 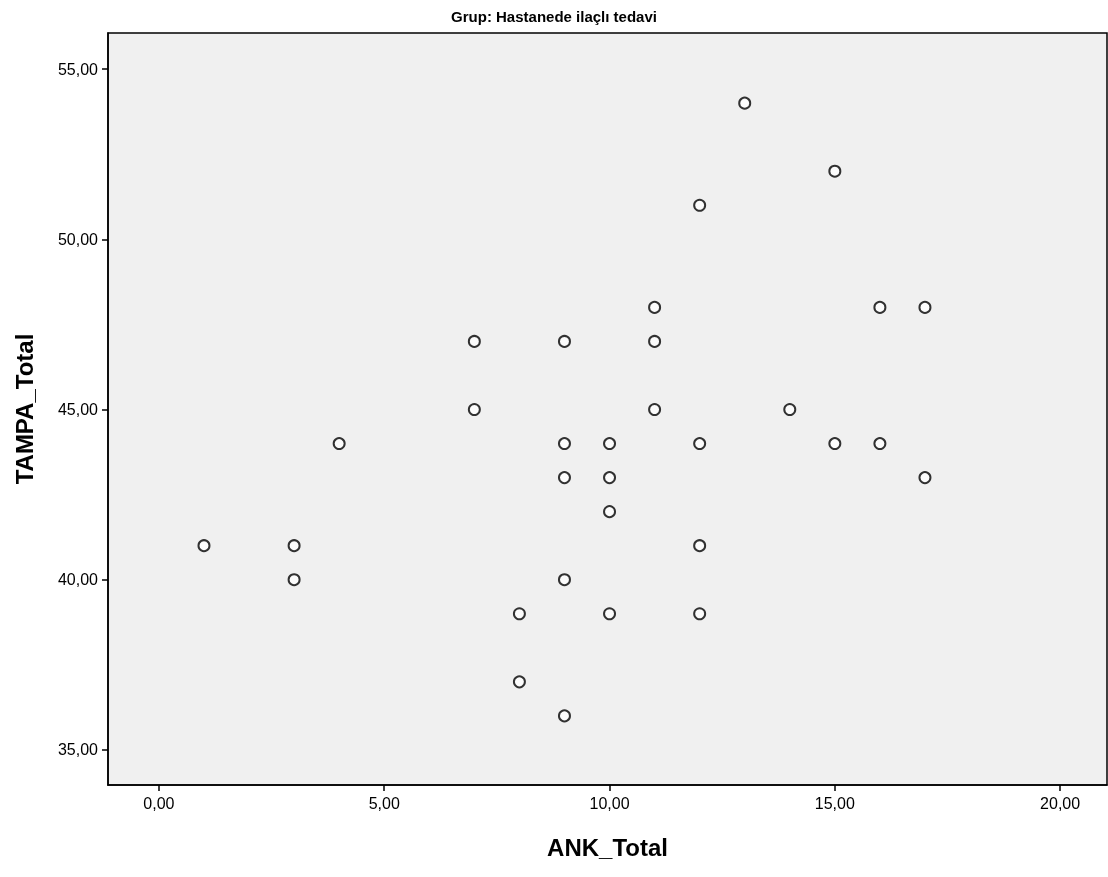 What do you see at coordinates (384, 803) in the screenshot?
I see `x-tick-label: 5,00` at bounding box center [384, 803].